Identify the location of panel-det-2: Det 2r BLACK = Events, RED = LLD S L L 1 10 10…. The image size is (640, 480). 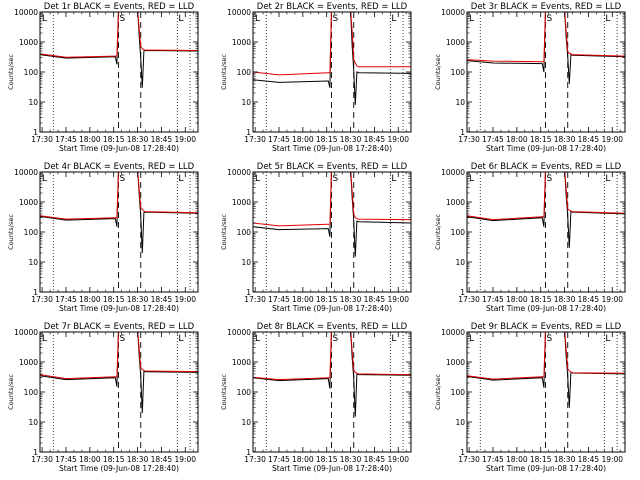
(316, 77).